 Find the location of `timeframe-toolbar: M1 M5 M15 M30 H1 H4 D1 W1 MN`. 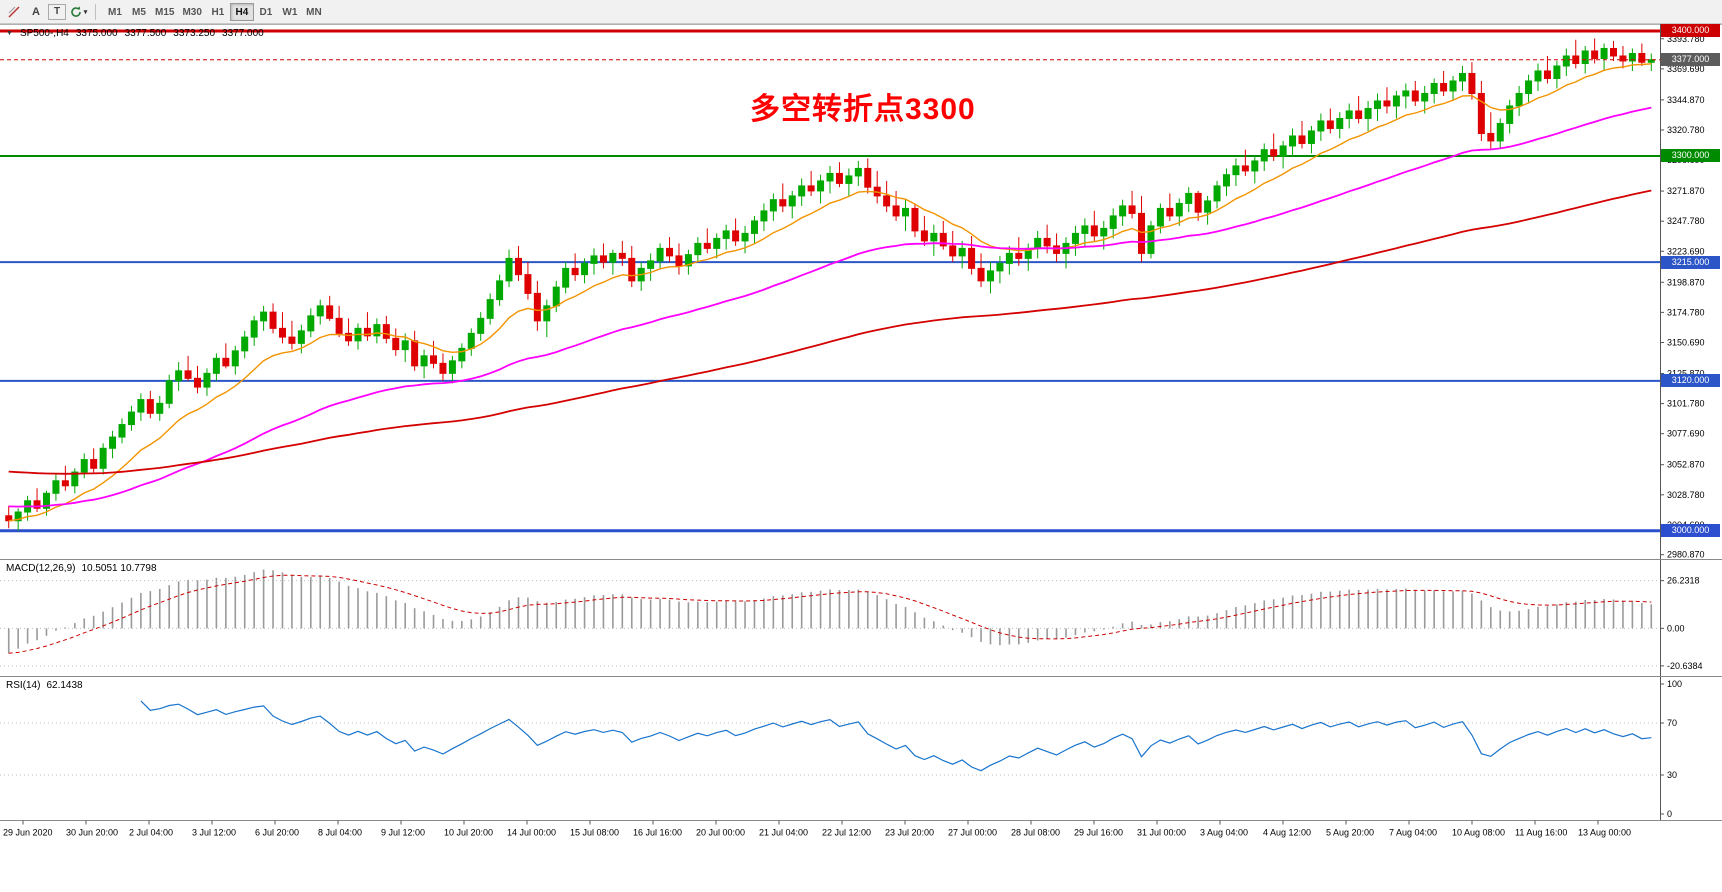

timeframe-toolbar: M1 M5 M15 M30 H1 H4 D1 W1 MN is located at coordinates (214, 12).